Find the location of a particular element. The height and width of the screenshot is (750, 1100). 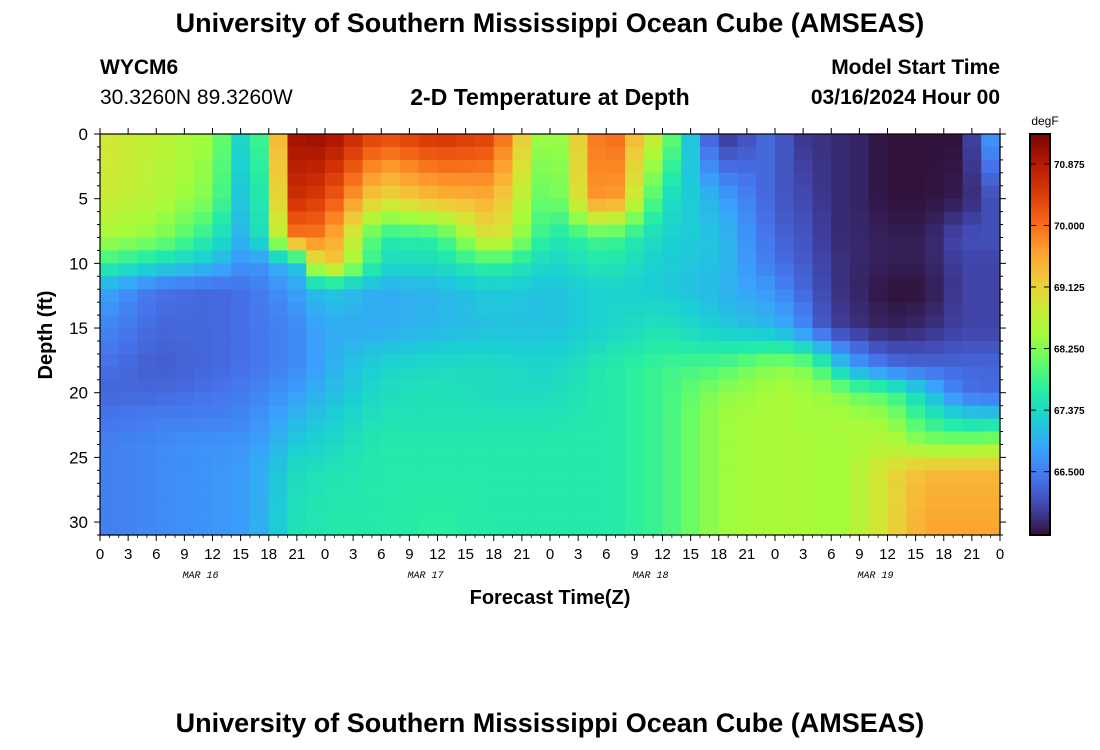

x-tick-label: 15 is located at coordinates (690, 554).